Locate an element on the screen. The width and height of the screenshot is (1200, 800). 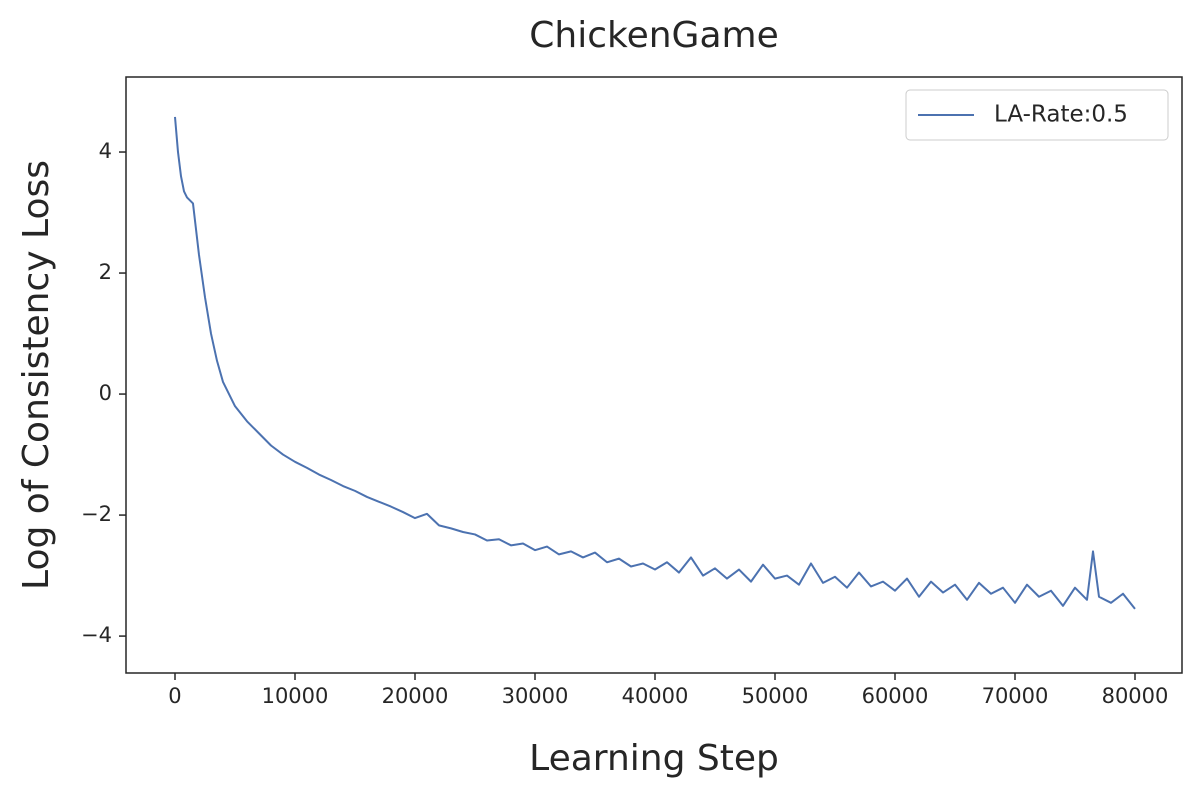
x-tick-label: 0 is located at coordinates (174, 696).